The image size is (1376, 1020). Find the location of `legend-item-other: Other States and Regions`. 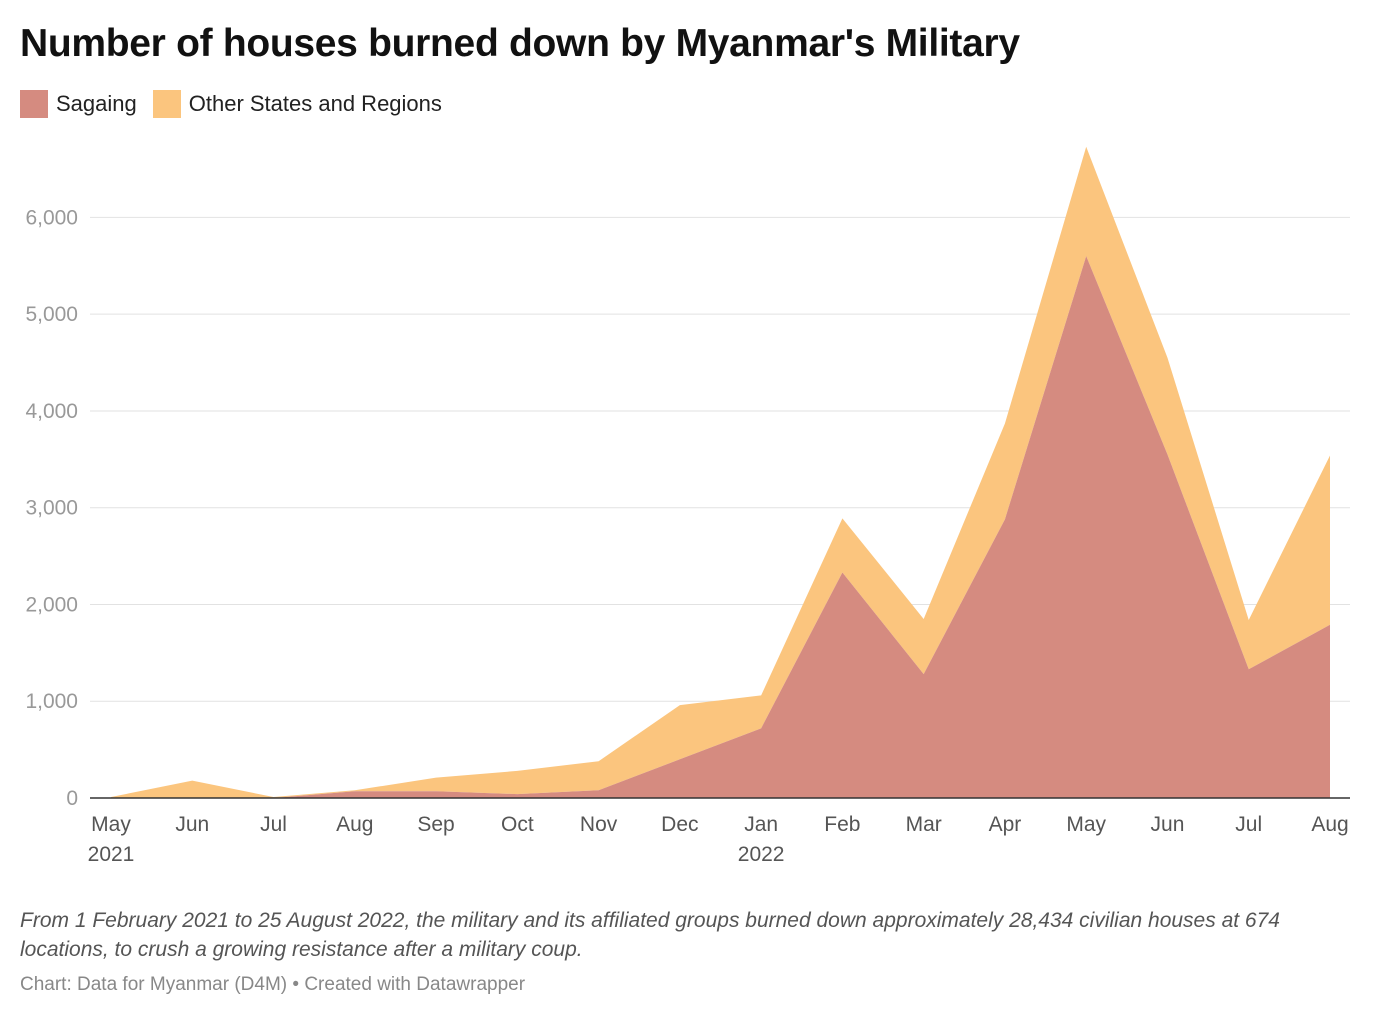

legend-item-other: Other States and Regions is located at coordinates (297, 104).